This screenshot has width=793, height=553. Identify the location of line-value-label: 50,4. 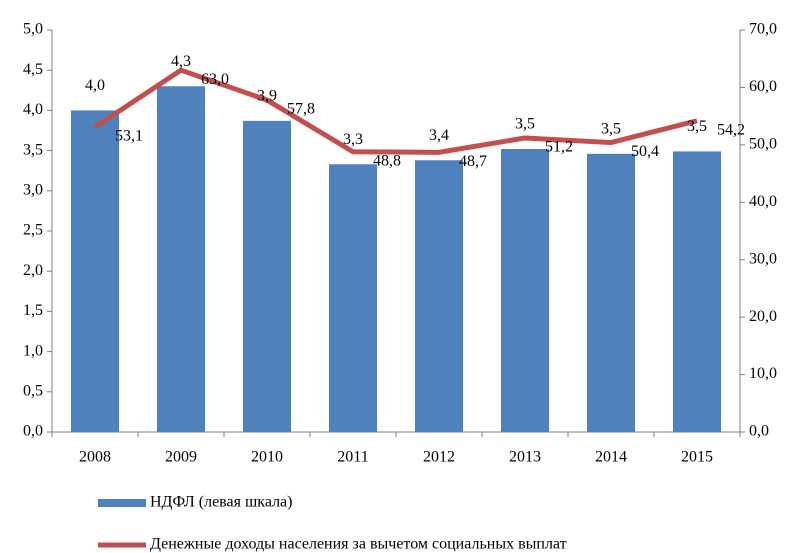
(645, 151).